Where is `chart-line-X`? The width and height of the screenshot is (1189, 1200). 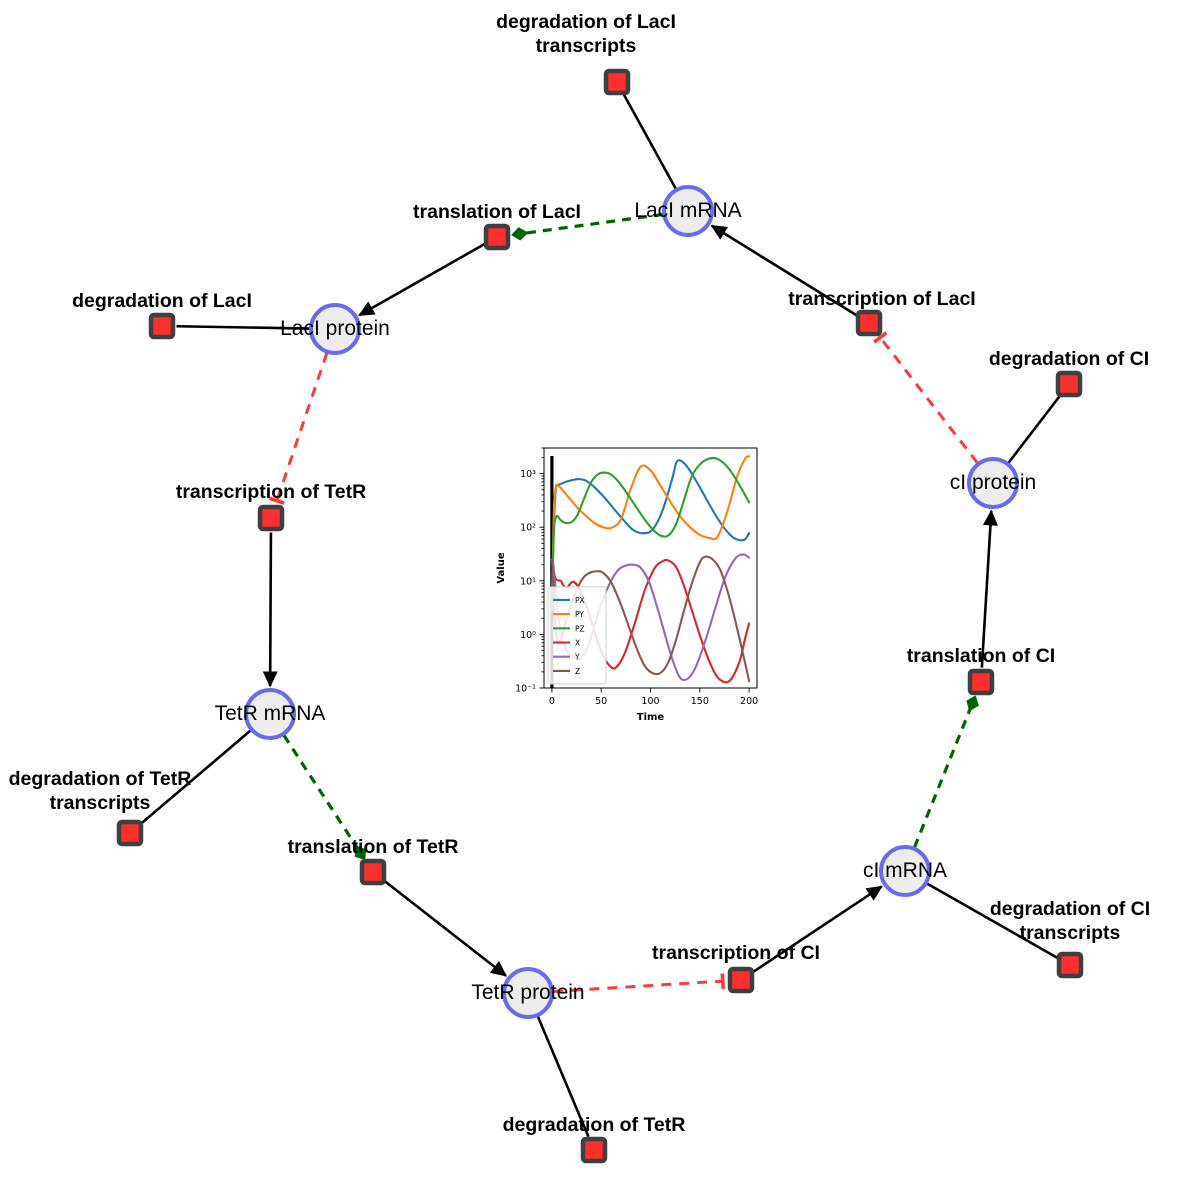
chart-line-X is located at coordinates (650, 621).